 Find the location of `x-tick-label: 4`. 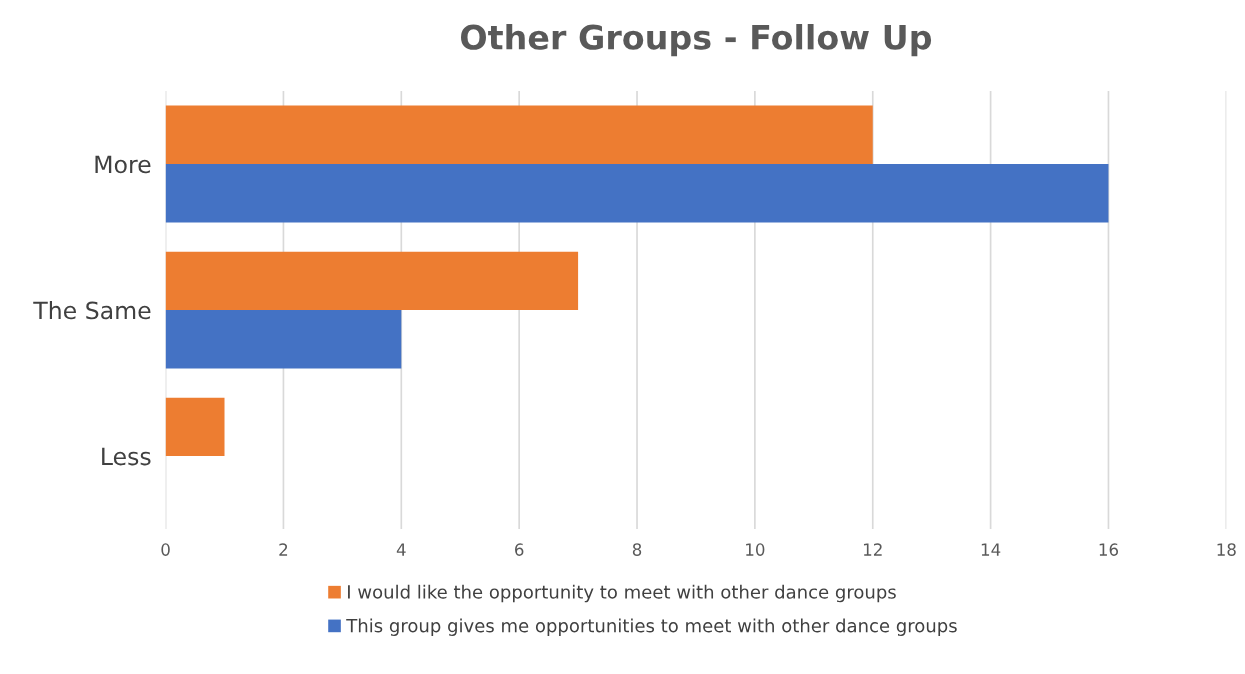

x-tick-label: 4 is located at coordinates (401, 549).